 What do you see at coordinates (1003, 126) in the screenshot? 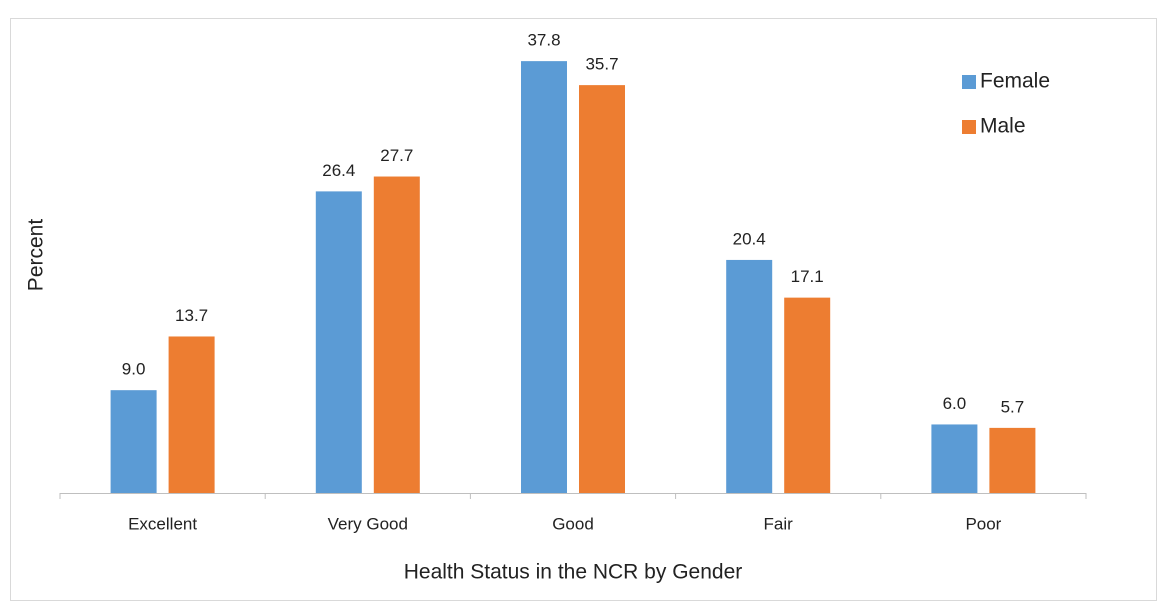
I see `legend-label: Male` at bounding box center [1003, 126].